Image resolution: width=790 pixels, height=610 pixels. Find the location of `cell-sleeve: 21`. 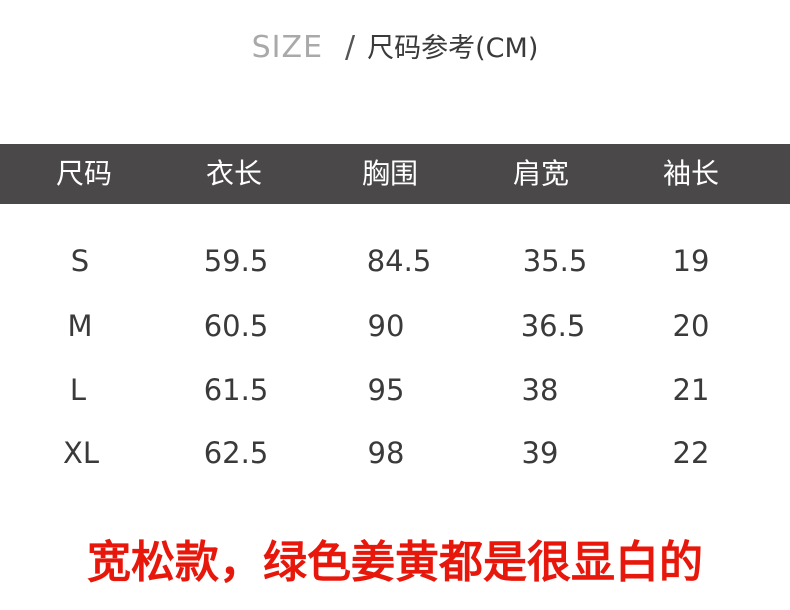

cell-sleeve: 21 is located at coordinates (691, 390).